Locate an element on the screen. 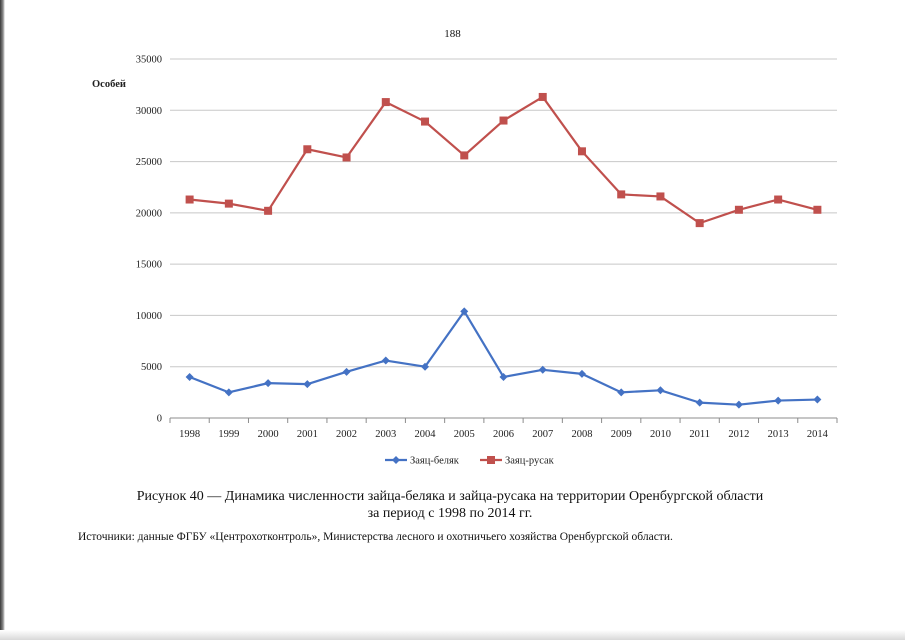  page-bottom-shadow is located at coordinates (452, 635).